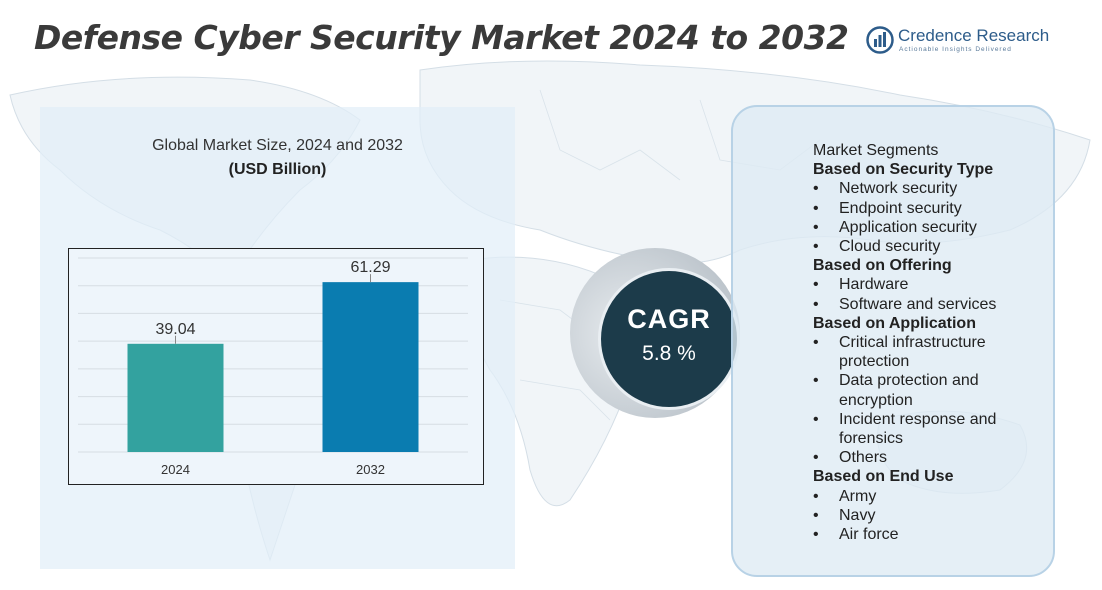  Describe the element at coordinates (931, 429) in the screenshot. I see `segment-item: Incident response and forensics` at that location.